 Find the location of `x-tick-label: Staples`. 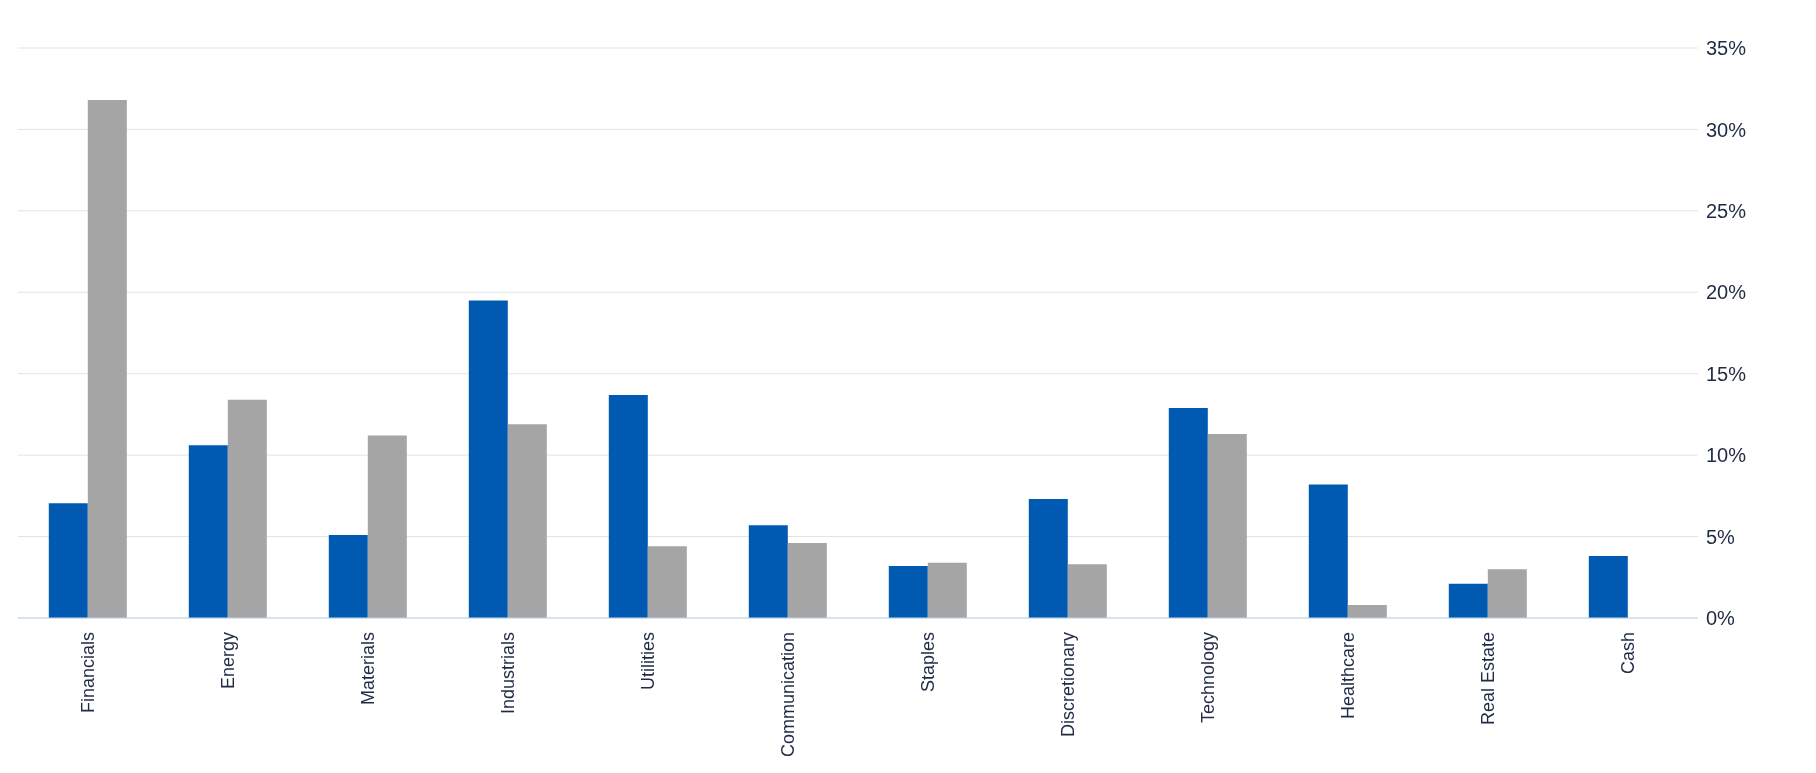

x-tick-label: Staples is located at coordinates (928, 662).